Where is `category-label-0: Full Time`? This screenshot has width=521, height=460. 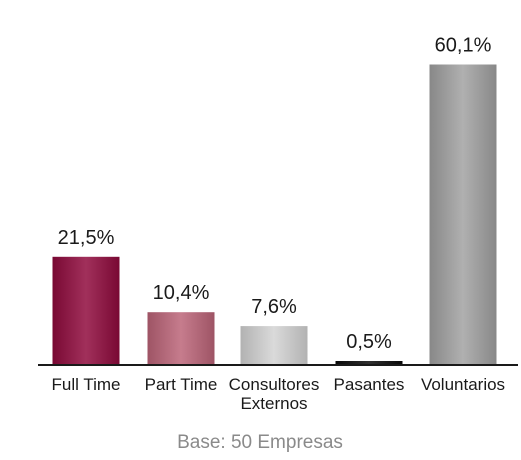 category-label-0: Full Time is located at coordinates (86, 384).